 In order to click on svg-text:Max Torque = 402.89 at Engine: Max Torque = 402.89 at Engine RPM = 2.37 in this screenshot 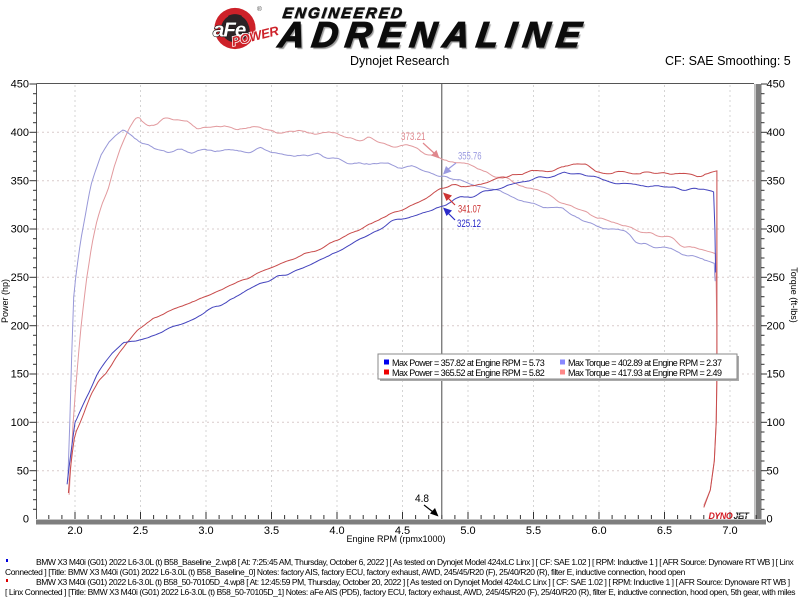, I will do `click(645, 363)`.